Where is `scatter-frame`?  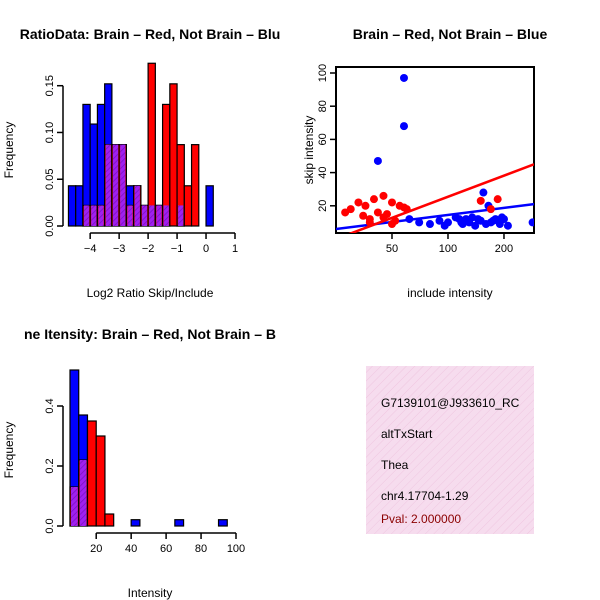 scatter-frame is located at coordinates (435, 150).